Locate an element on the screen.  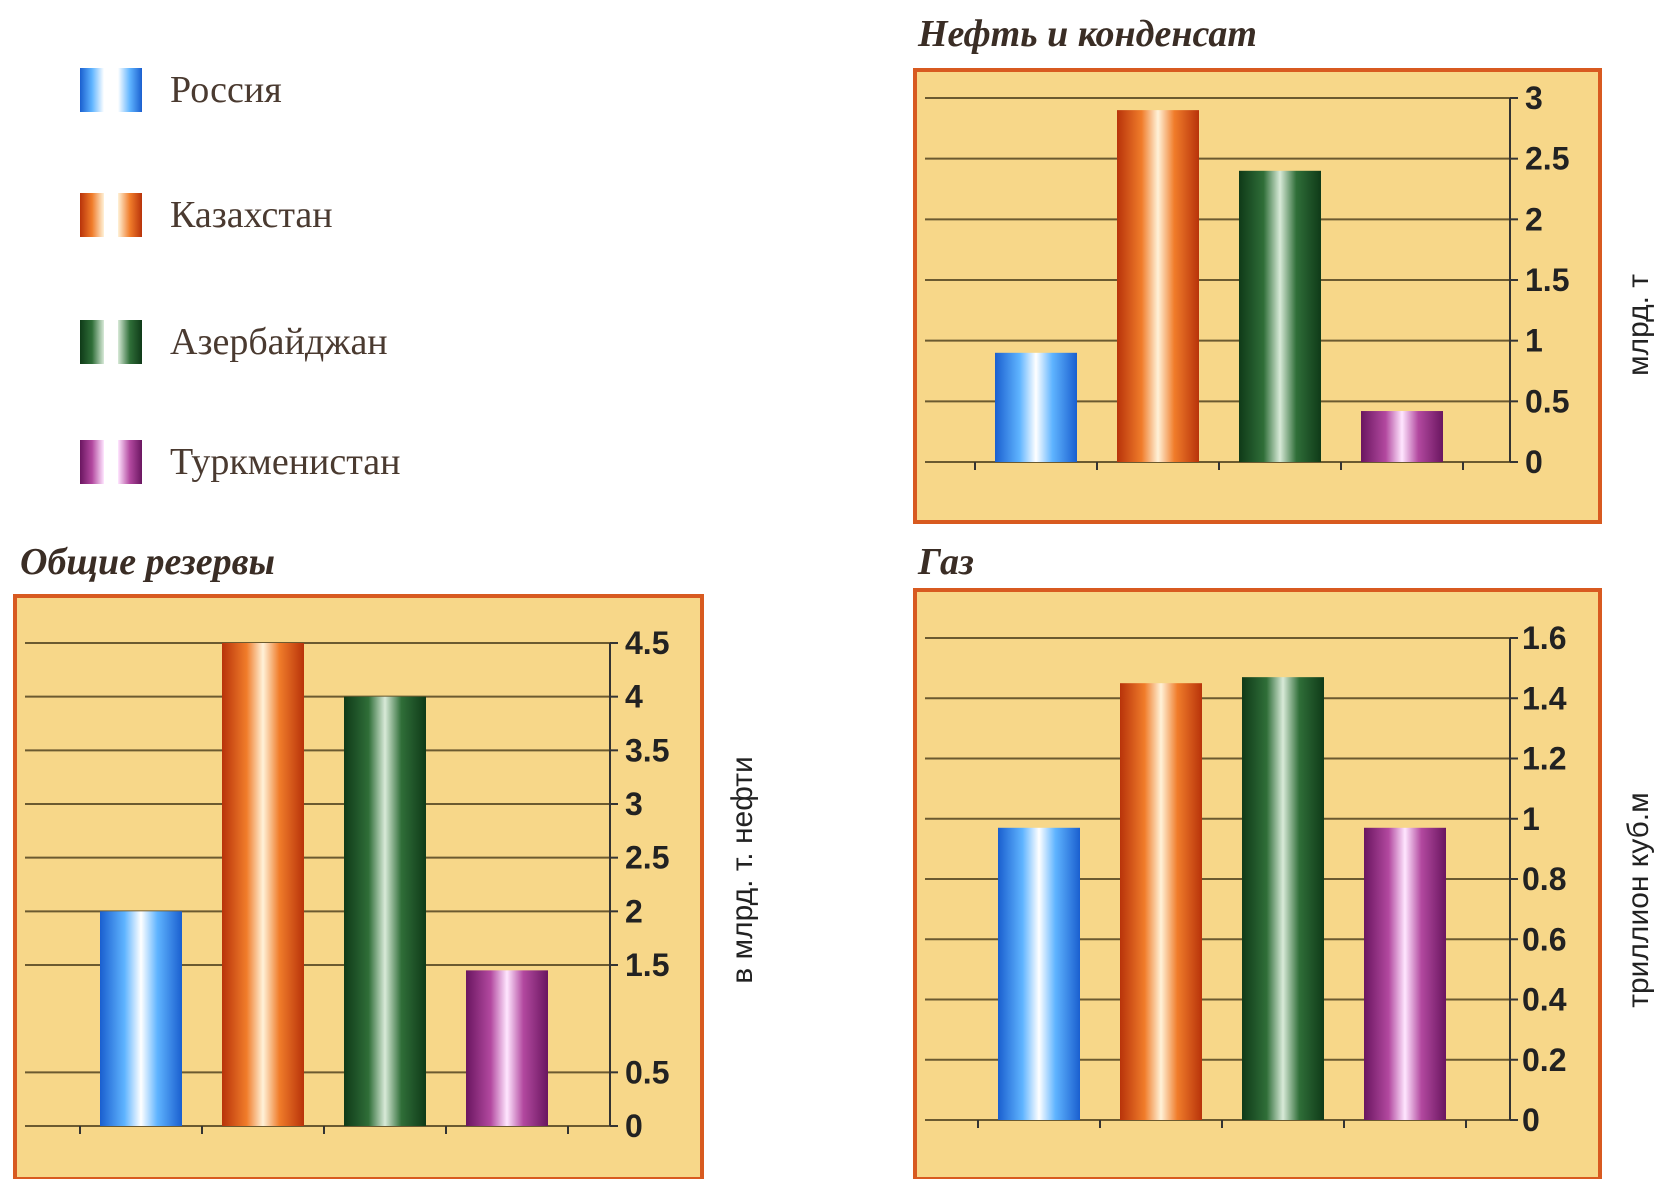
legend-item-azerbaijan: Азербайджан is located at coordinates (234, 342).